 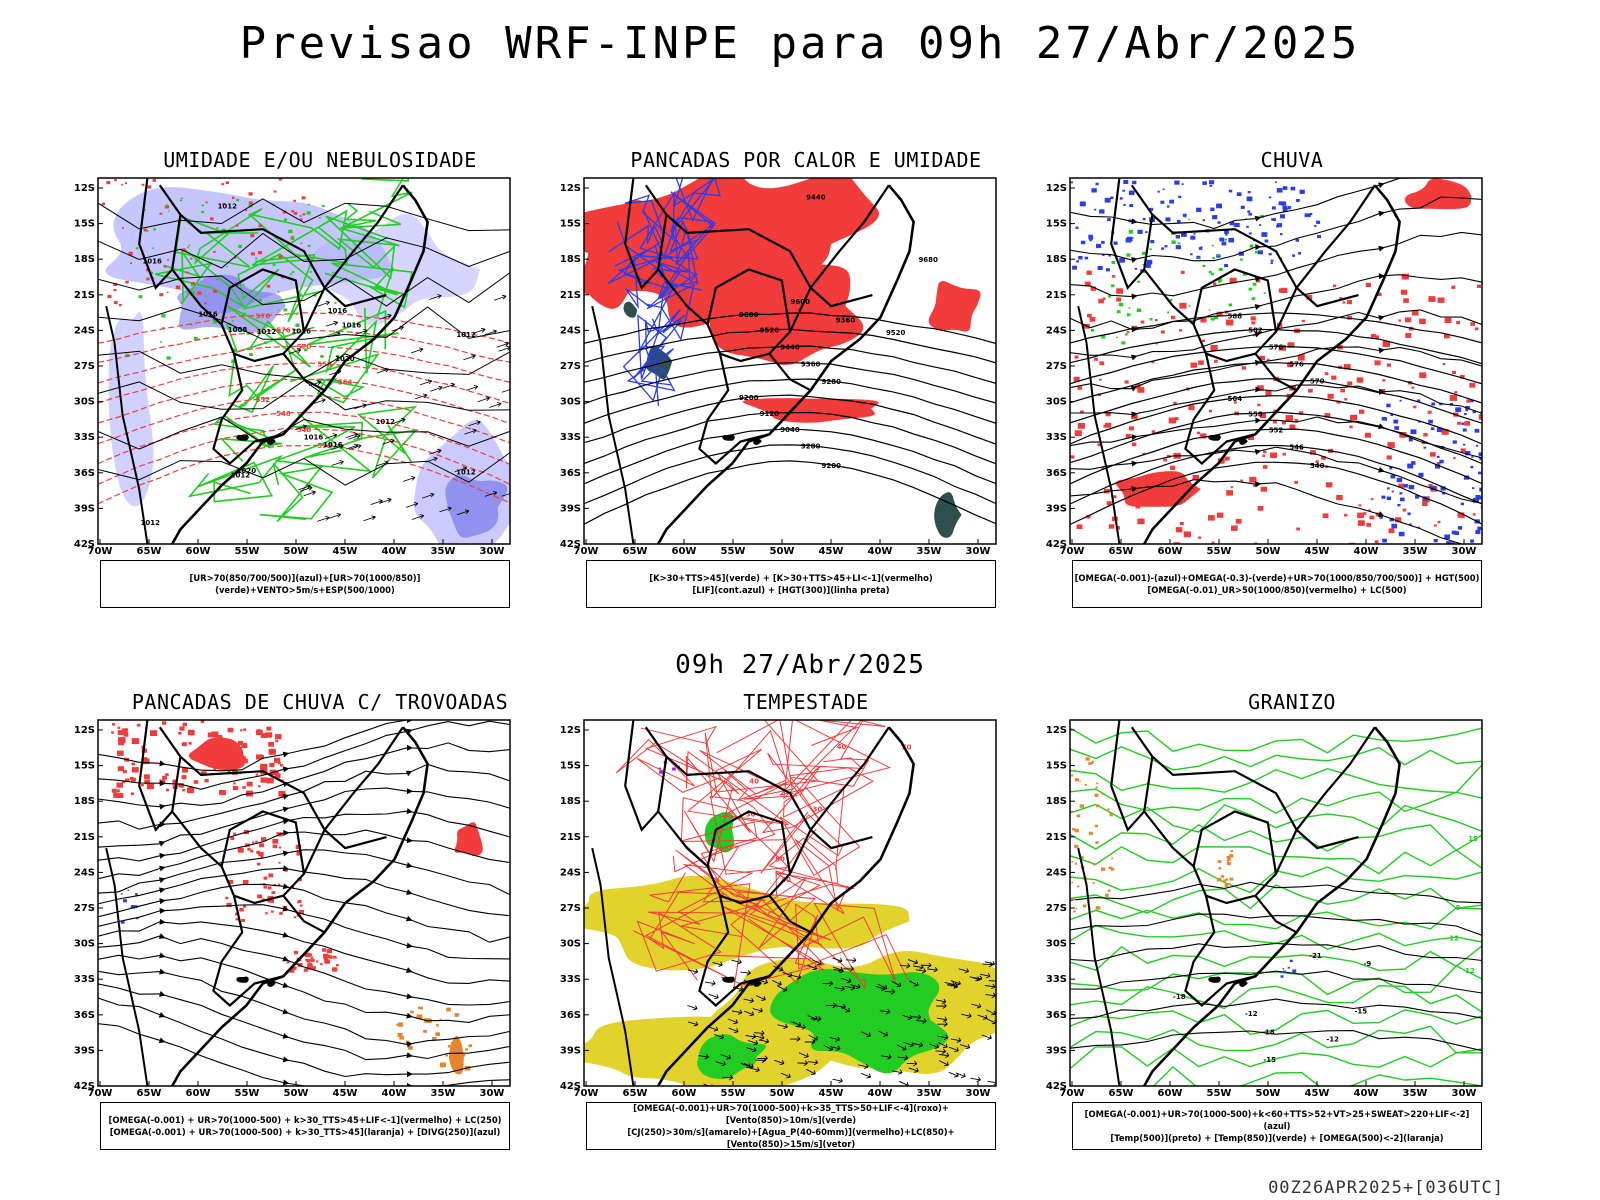 What do you see at coordinates (1056, 837) in the screenshot?
I see `lat-tick-label: 21S` at bounding box center [1056, 837].